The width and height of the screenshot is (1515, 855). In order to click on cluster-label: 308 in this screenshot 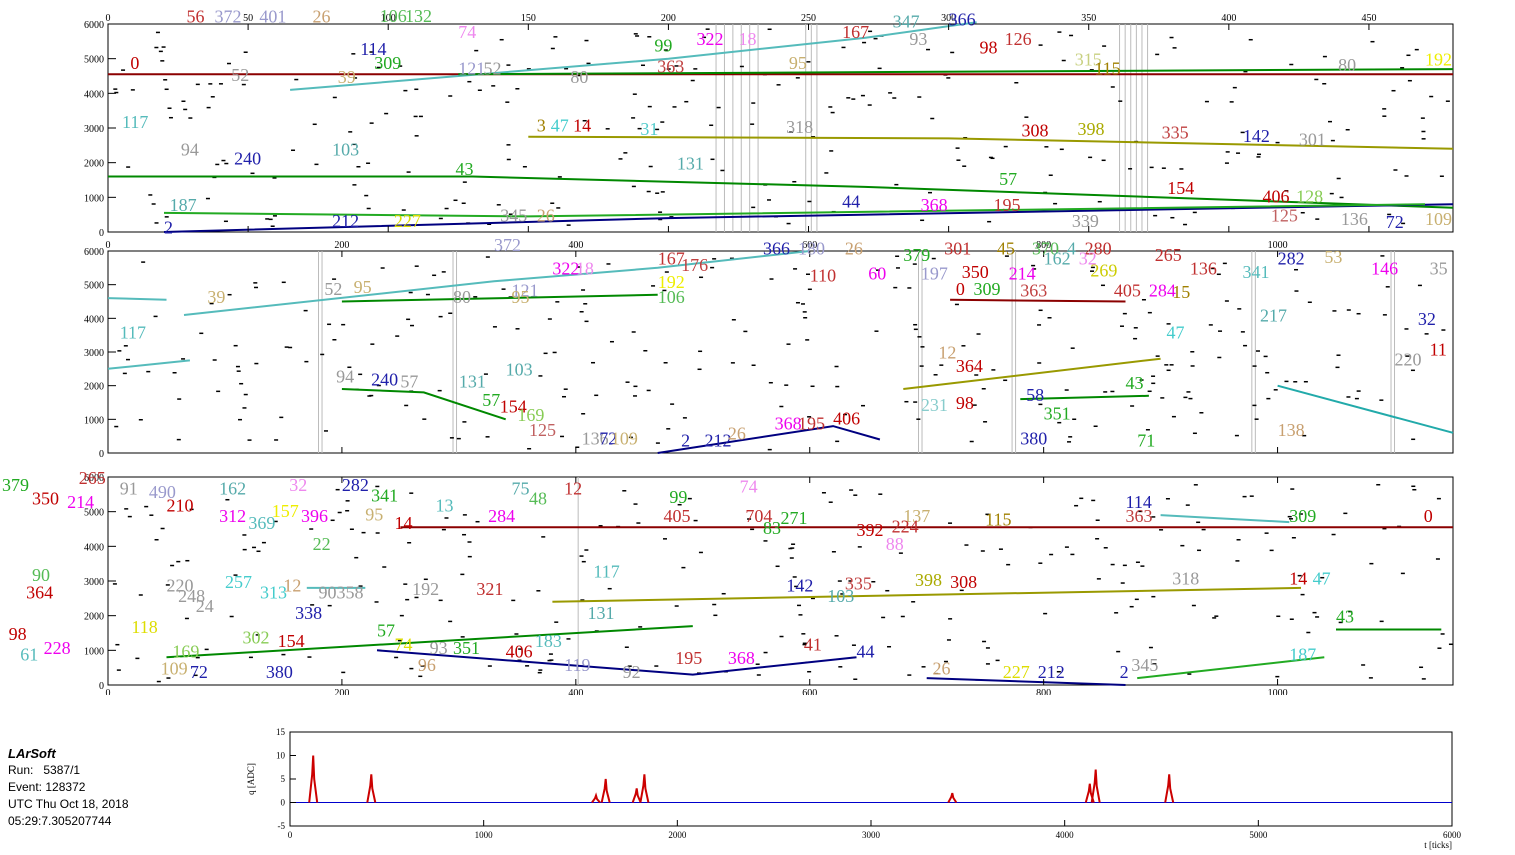, I will do `click(963, 582)`.